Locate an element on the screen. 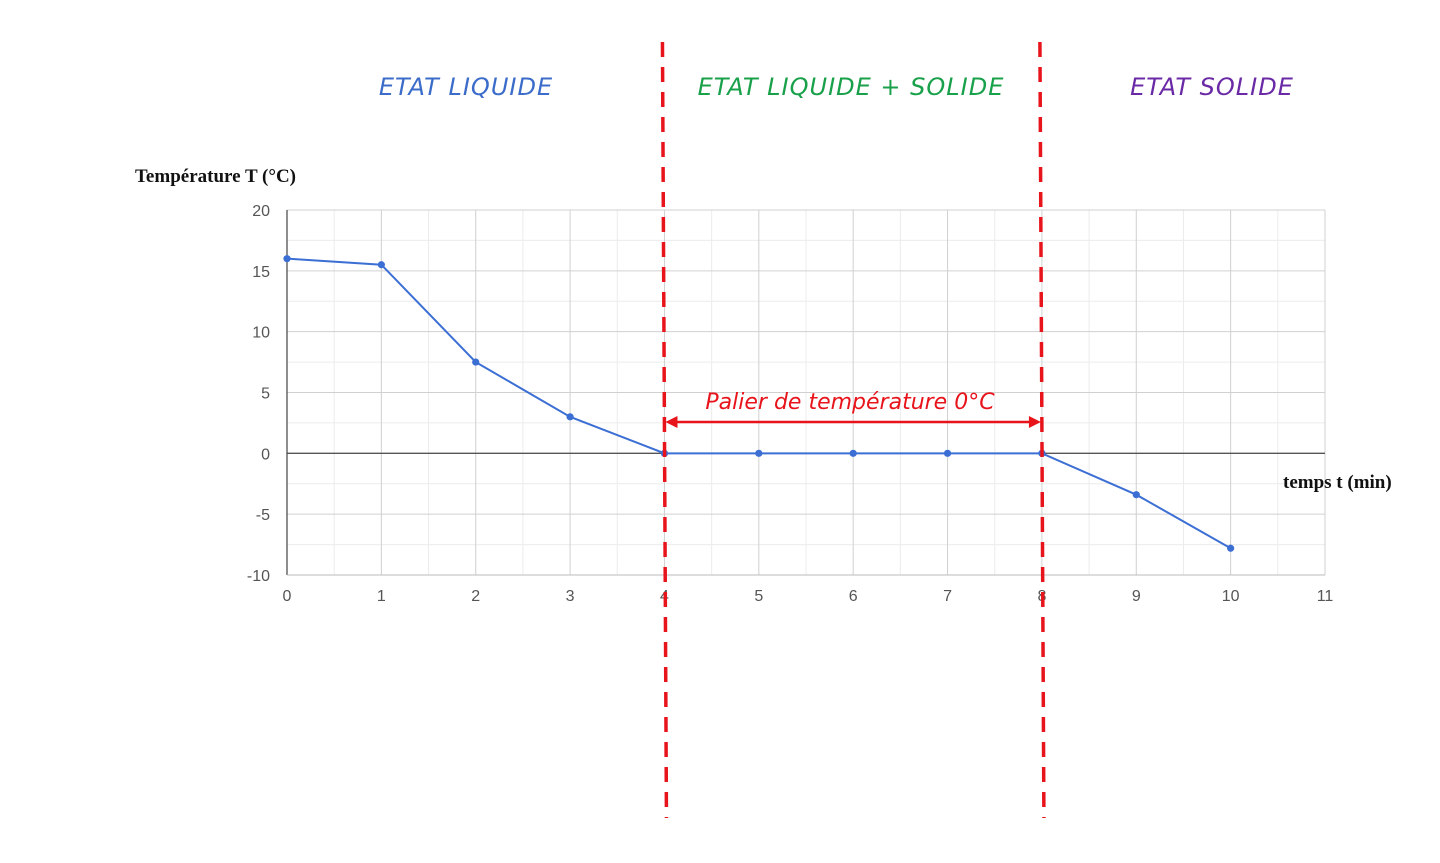  palier-arrow-head-right is located at coordinates (1034, 422).